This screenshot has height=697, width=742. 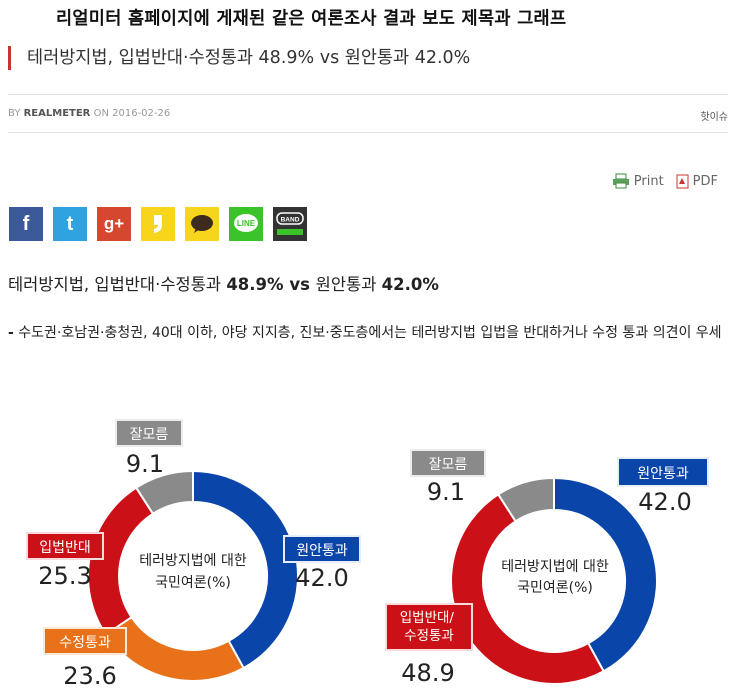 I want to click on facebook-icon: f, so click(x=26, y=223).